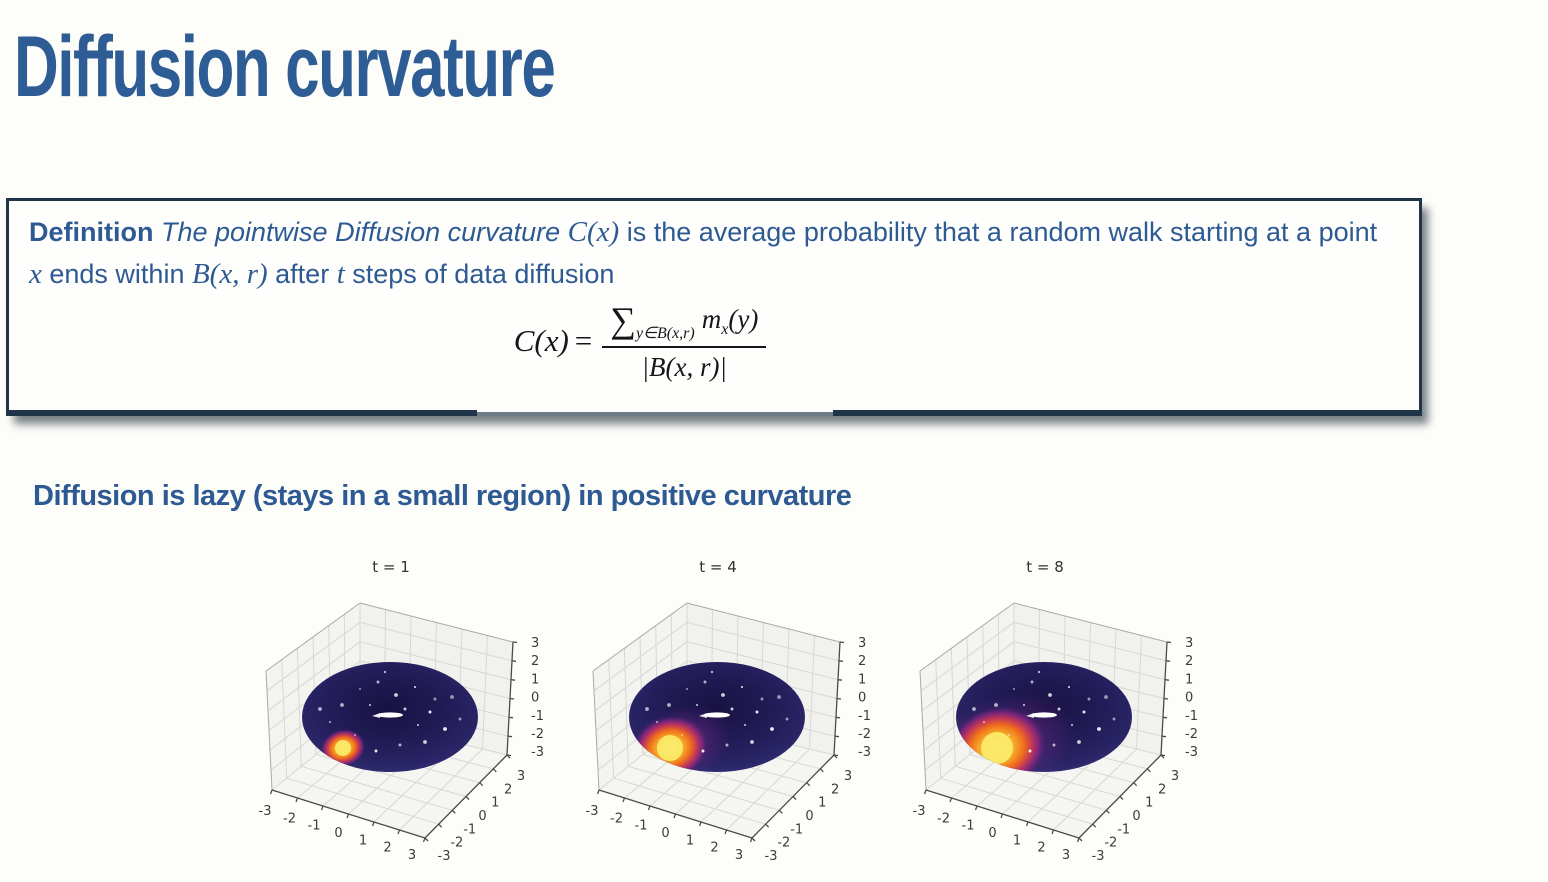  I want to click on definition-keyword: Definition, so click(95, 232).